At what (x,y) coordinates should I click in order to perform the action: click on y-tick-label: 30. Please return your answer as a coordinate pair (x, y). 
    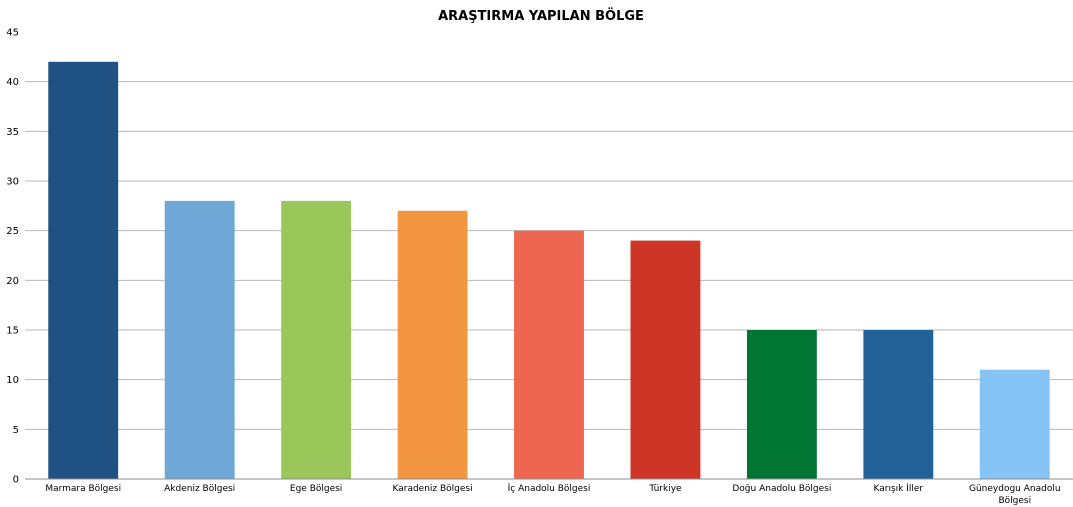
    Looking at the image, I should click on (12, 182).